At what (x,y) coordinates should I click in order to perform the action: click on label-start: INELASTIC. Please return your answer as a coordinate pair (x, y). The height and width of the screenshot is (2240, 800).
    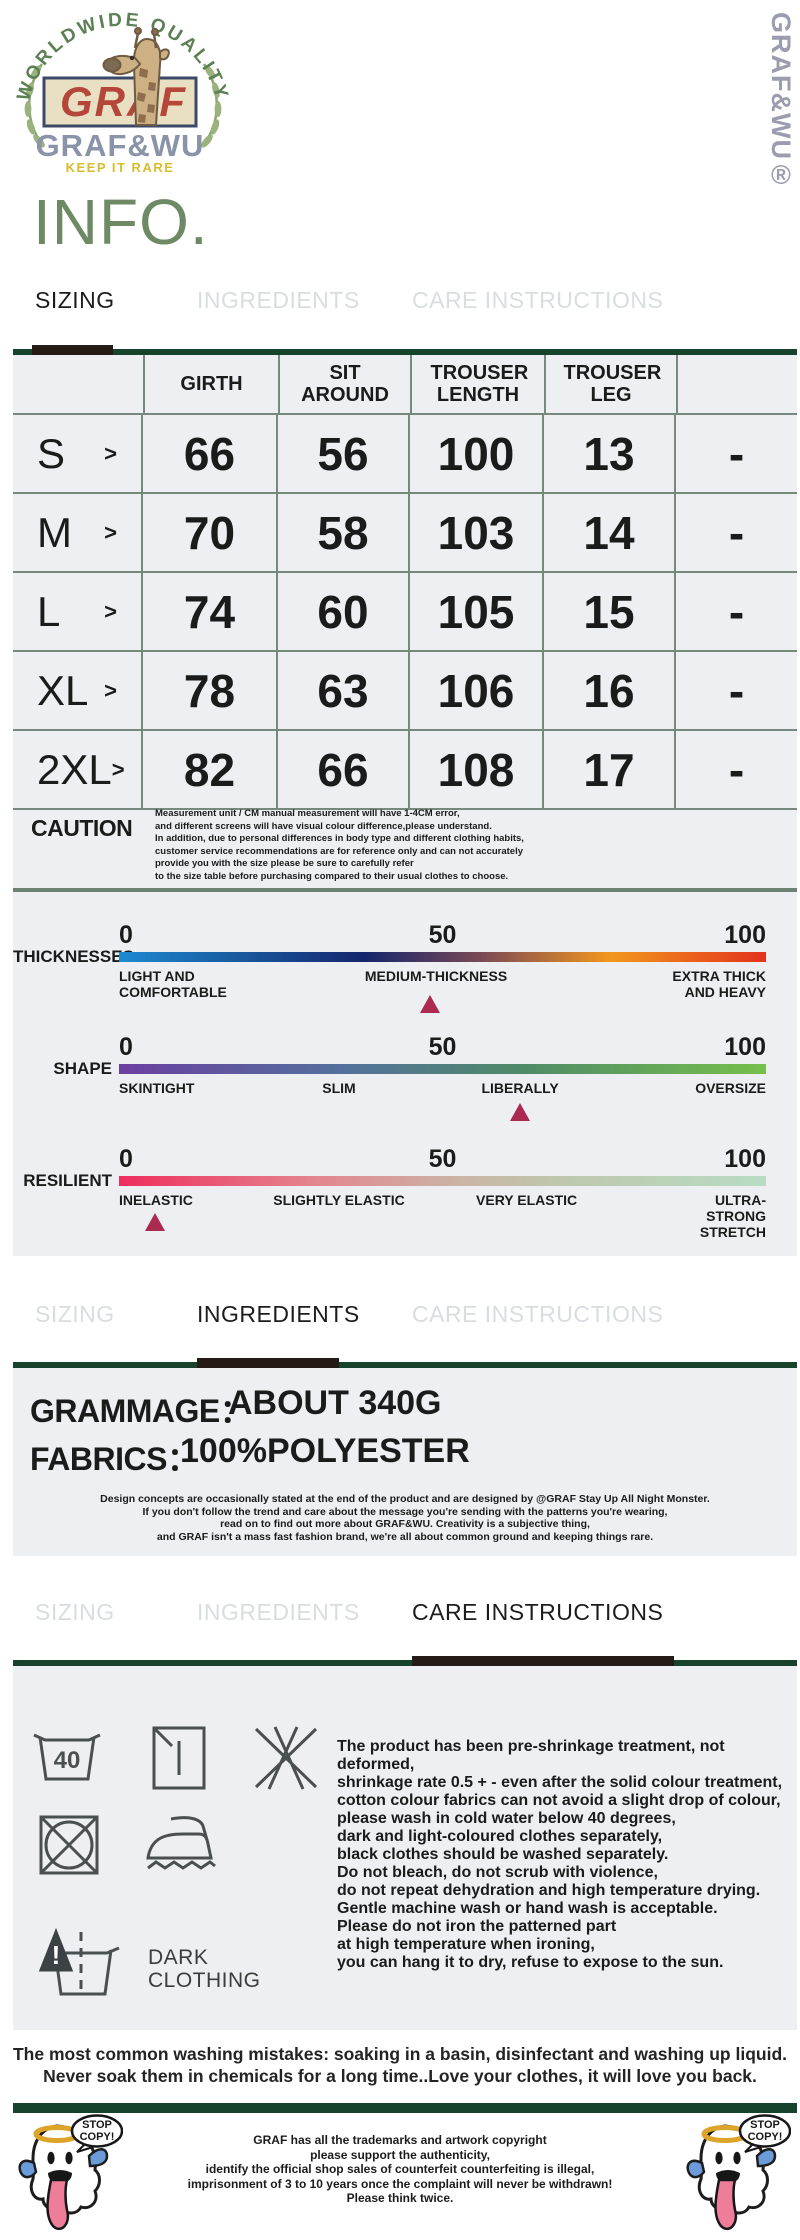
    Looking at the image, I should click on (156, 1200).